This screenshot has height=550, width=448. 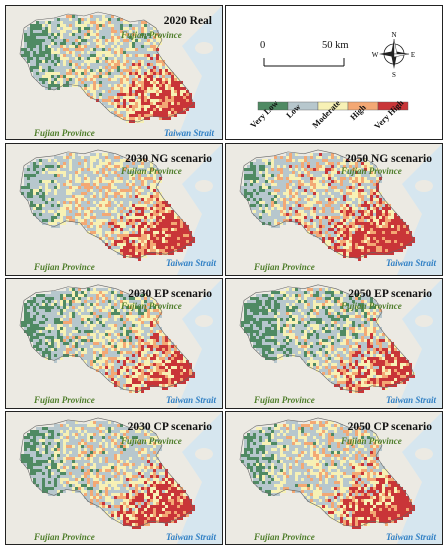 I want to click on scale-end-label: 50 km, so click(x=335, y=45).